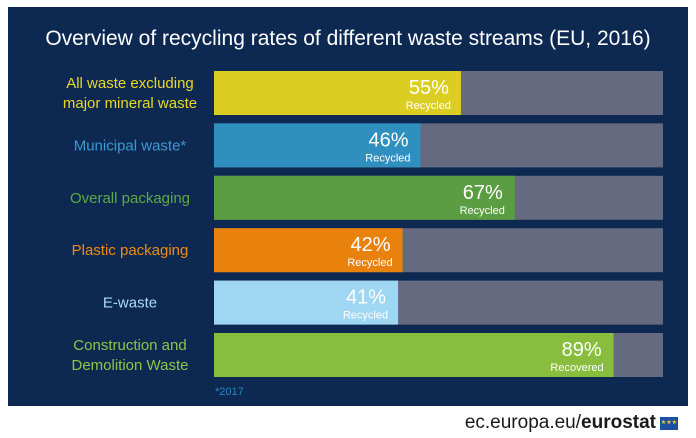 Image resolution: width=696 pixels, height=438 pixels. What do you see at coordinates (130, 250) in the screenshot?
I see `category-label: Plastic packaging` at bounding box center [130, 250].